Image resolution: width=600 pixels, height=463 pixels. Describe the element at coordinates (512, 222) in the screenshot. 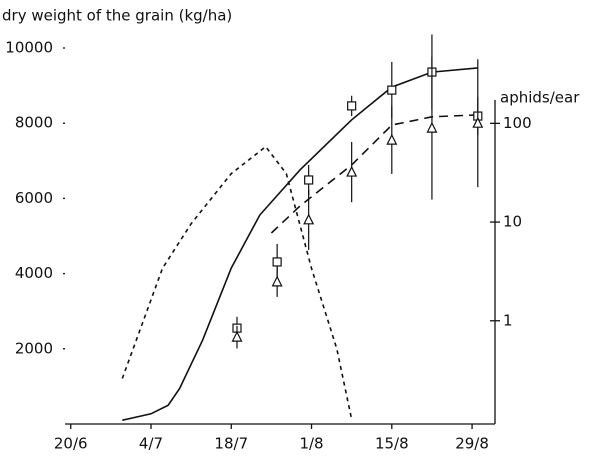

I see `y2-tick-label: 10` at that location.